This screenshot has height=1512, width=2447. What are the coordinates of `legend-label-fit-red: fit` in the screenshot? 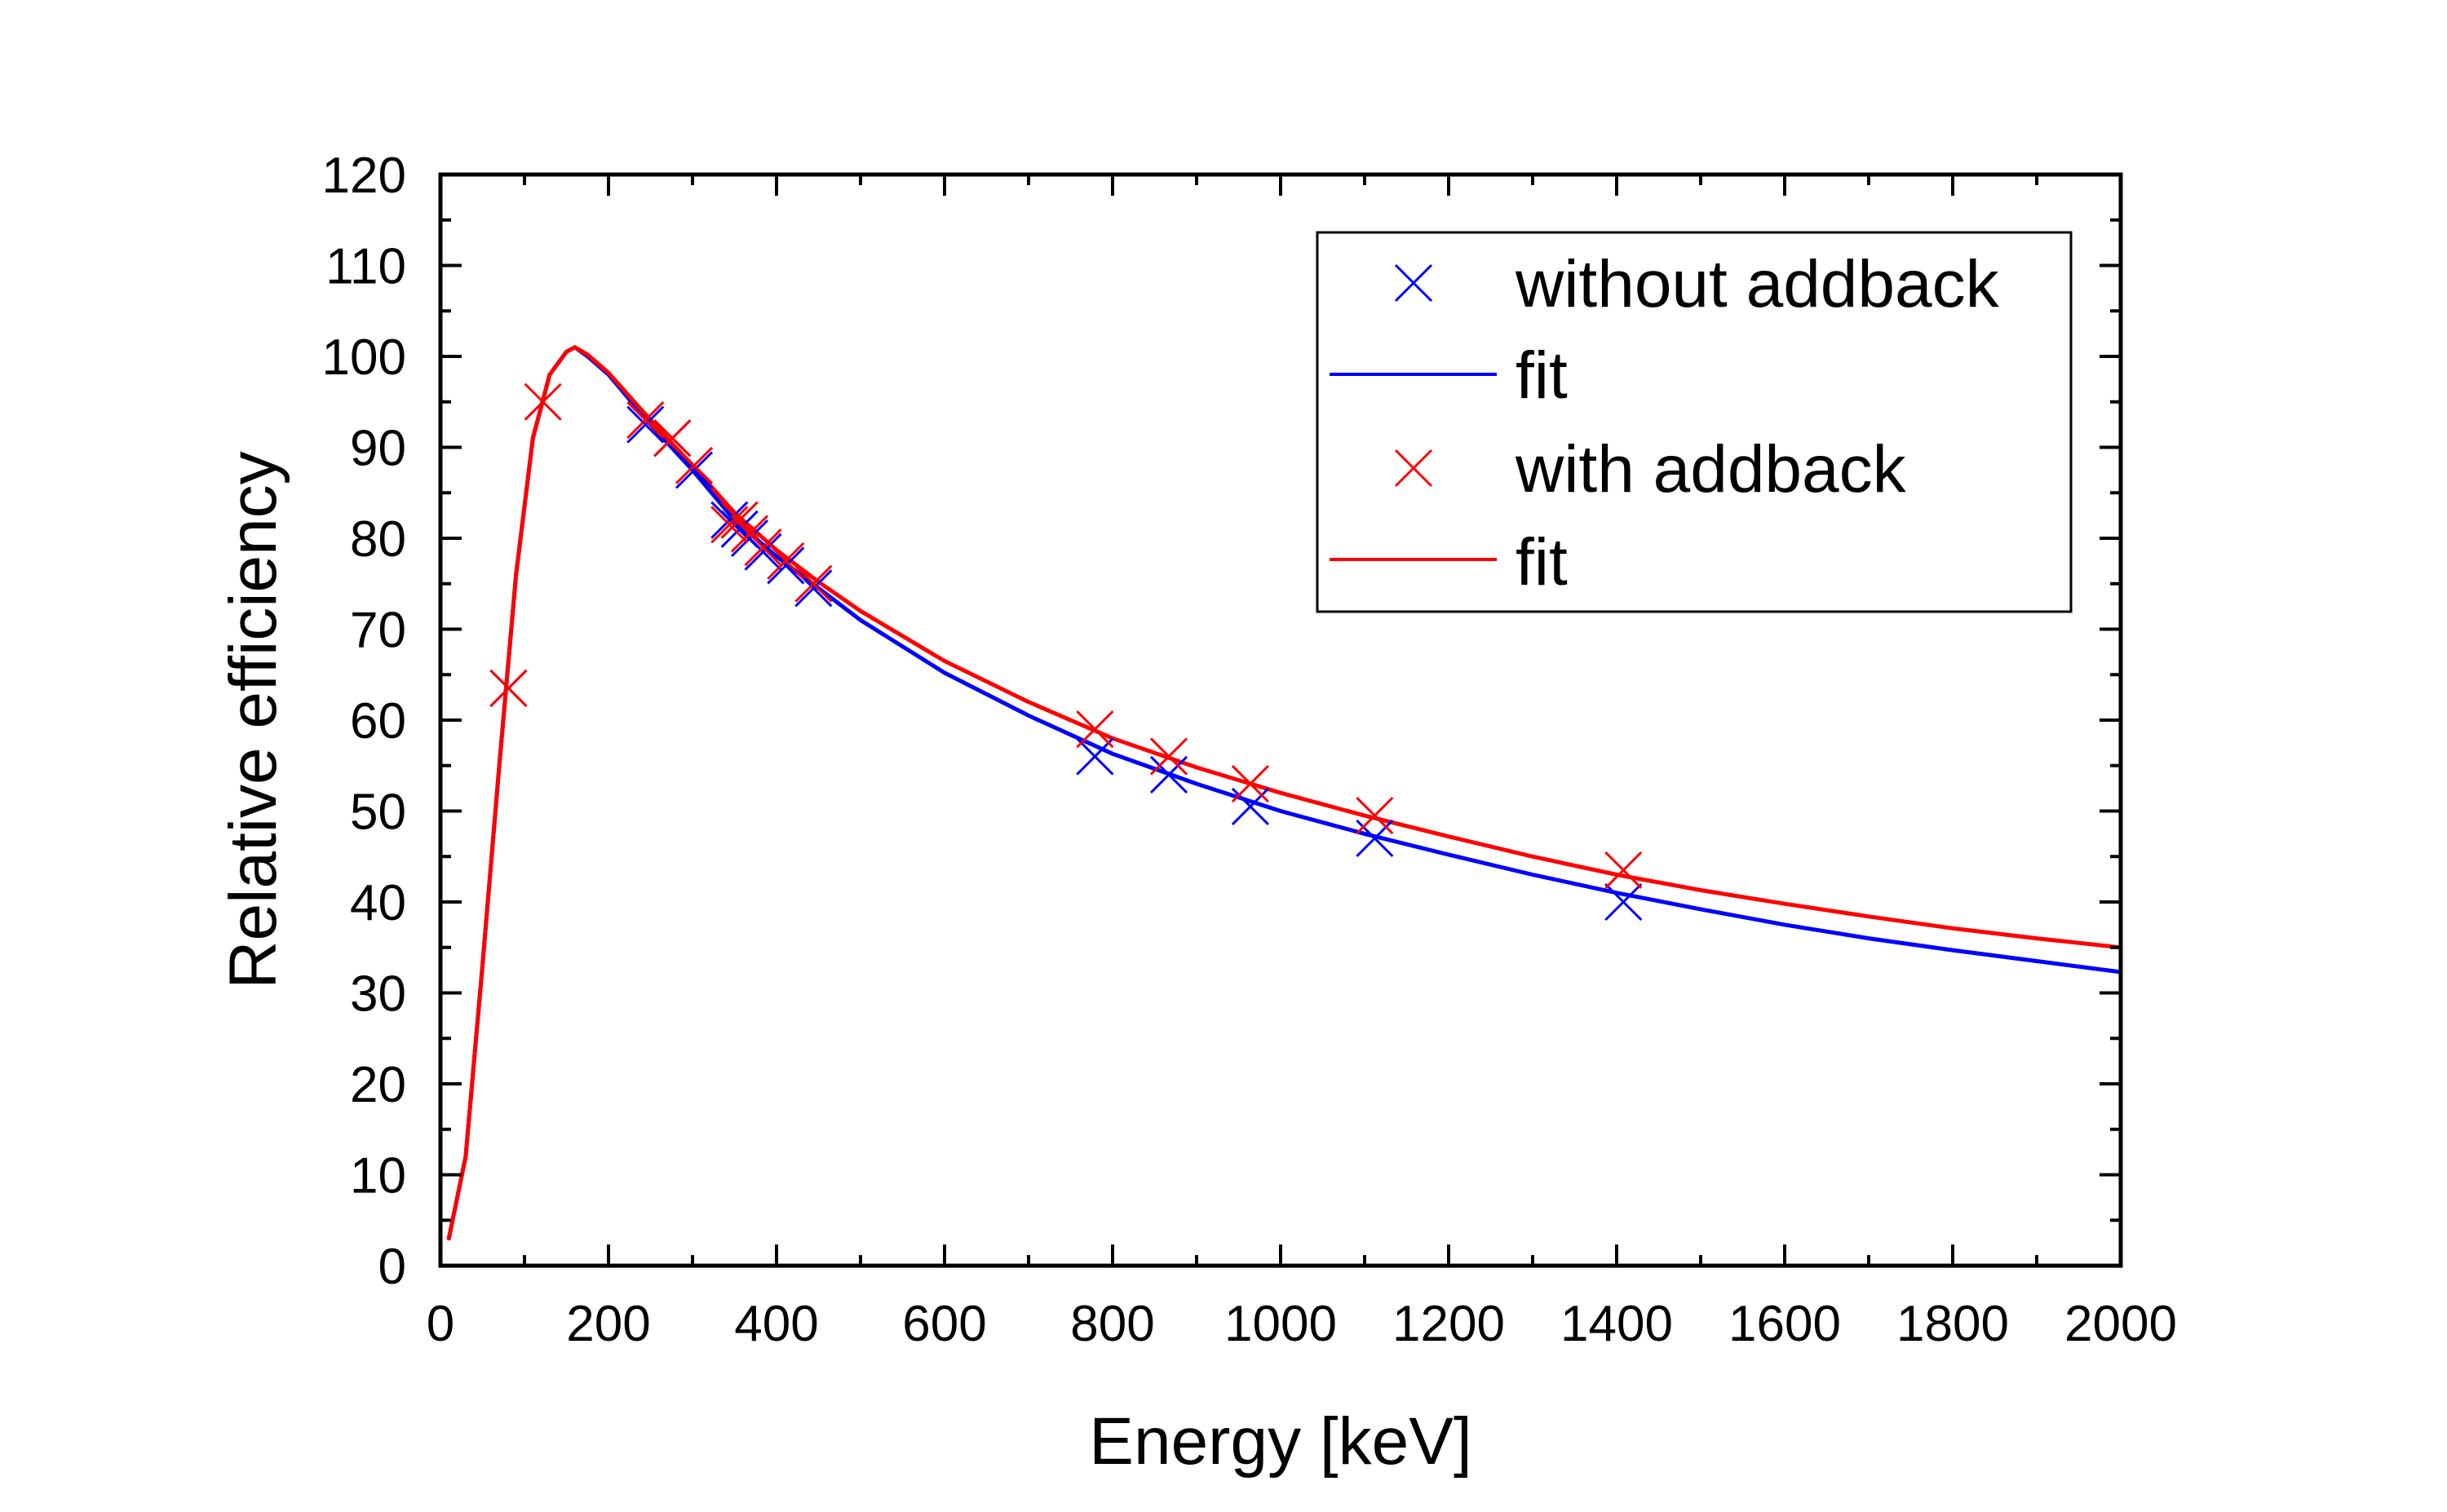 It's located at (1542, 562).